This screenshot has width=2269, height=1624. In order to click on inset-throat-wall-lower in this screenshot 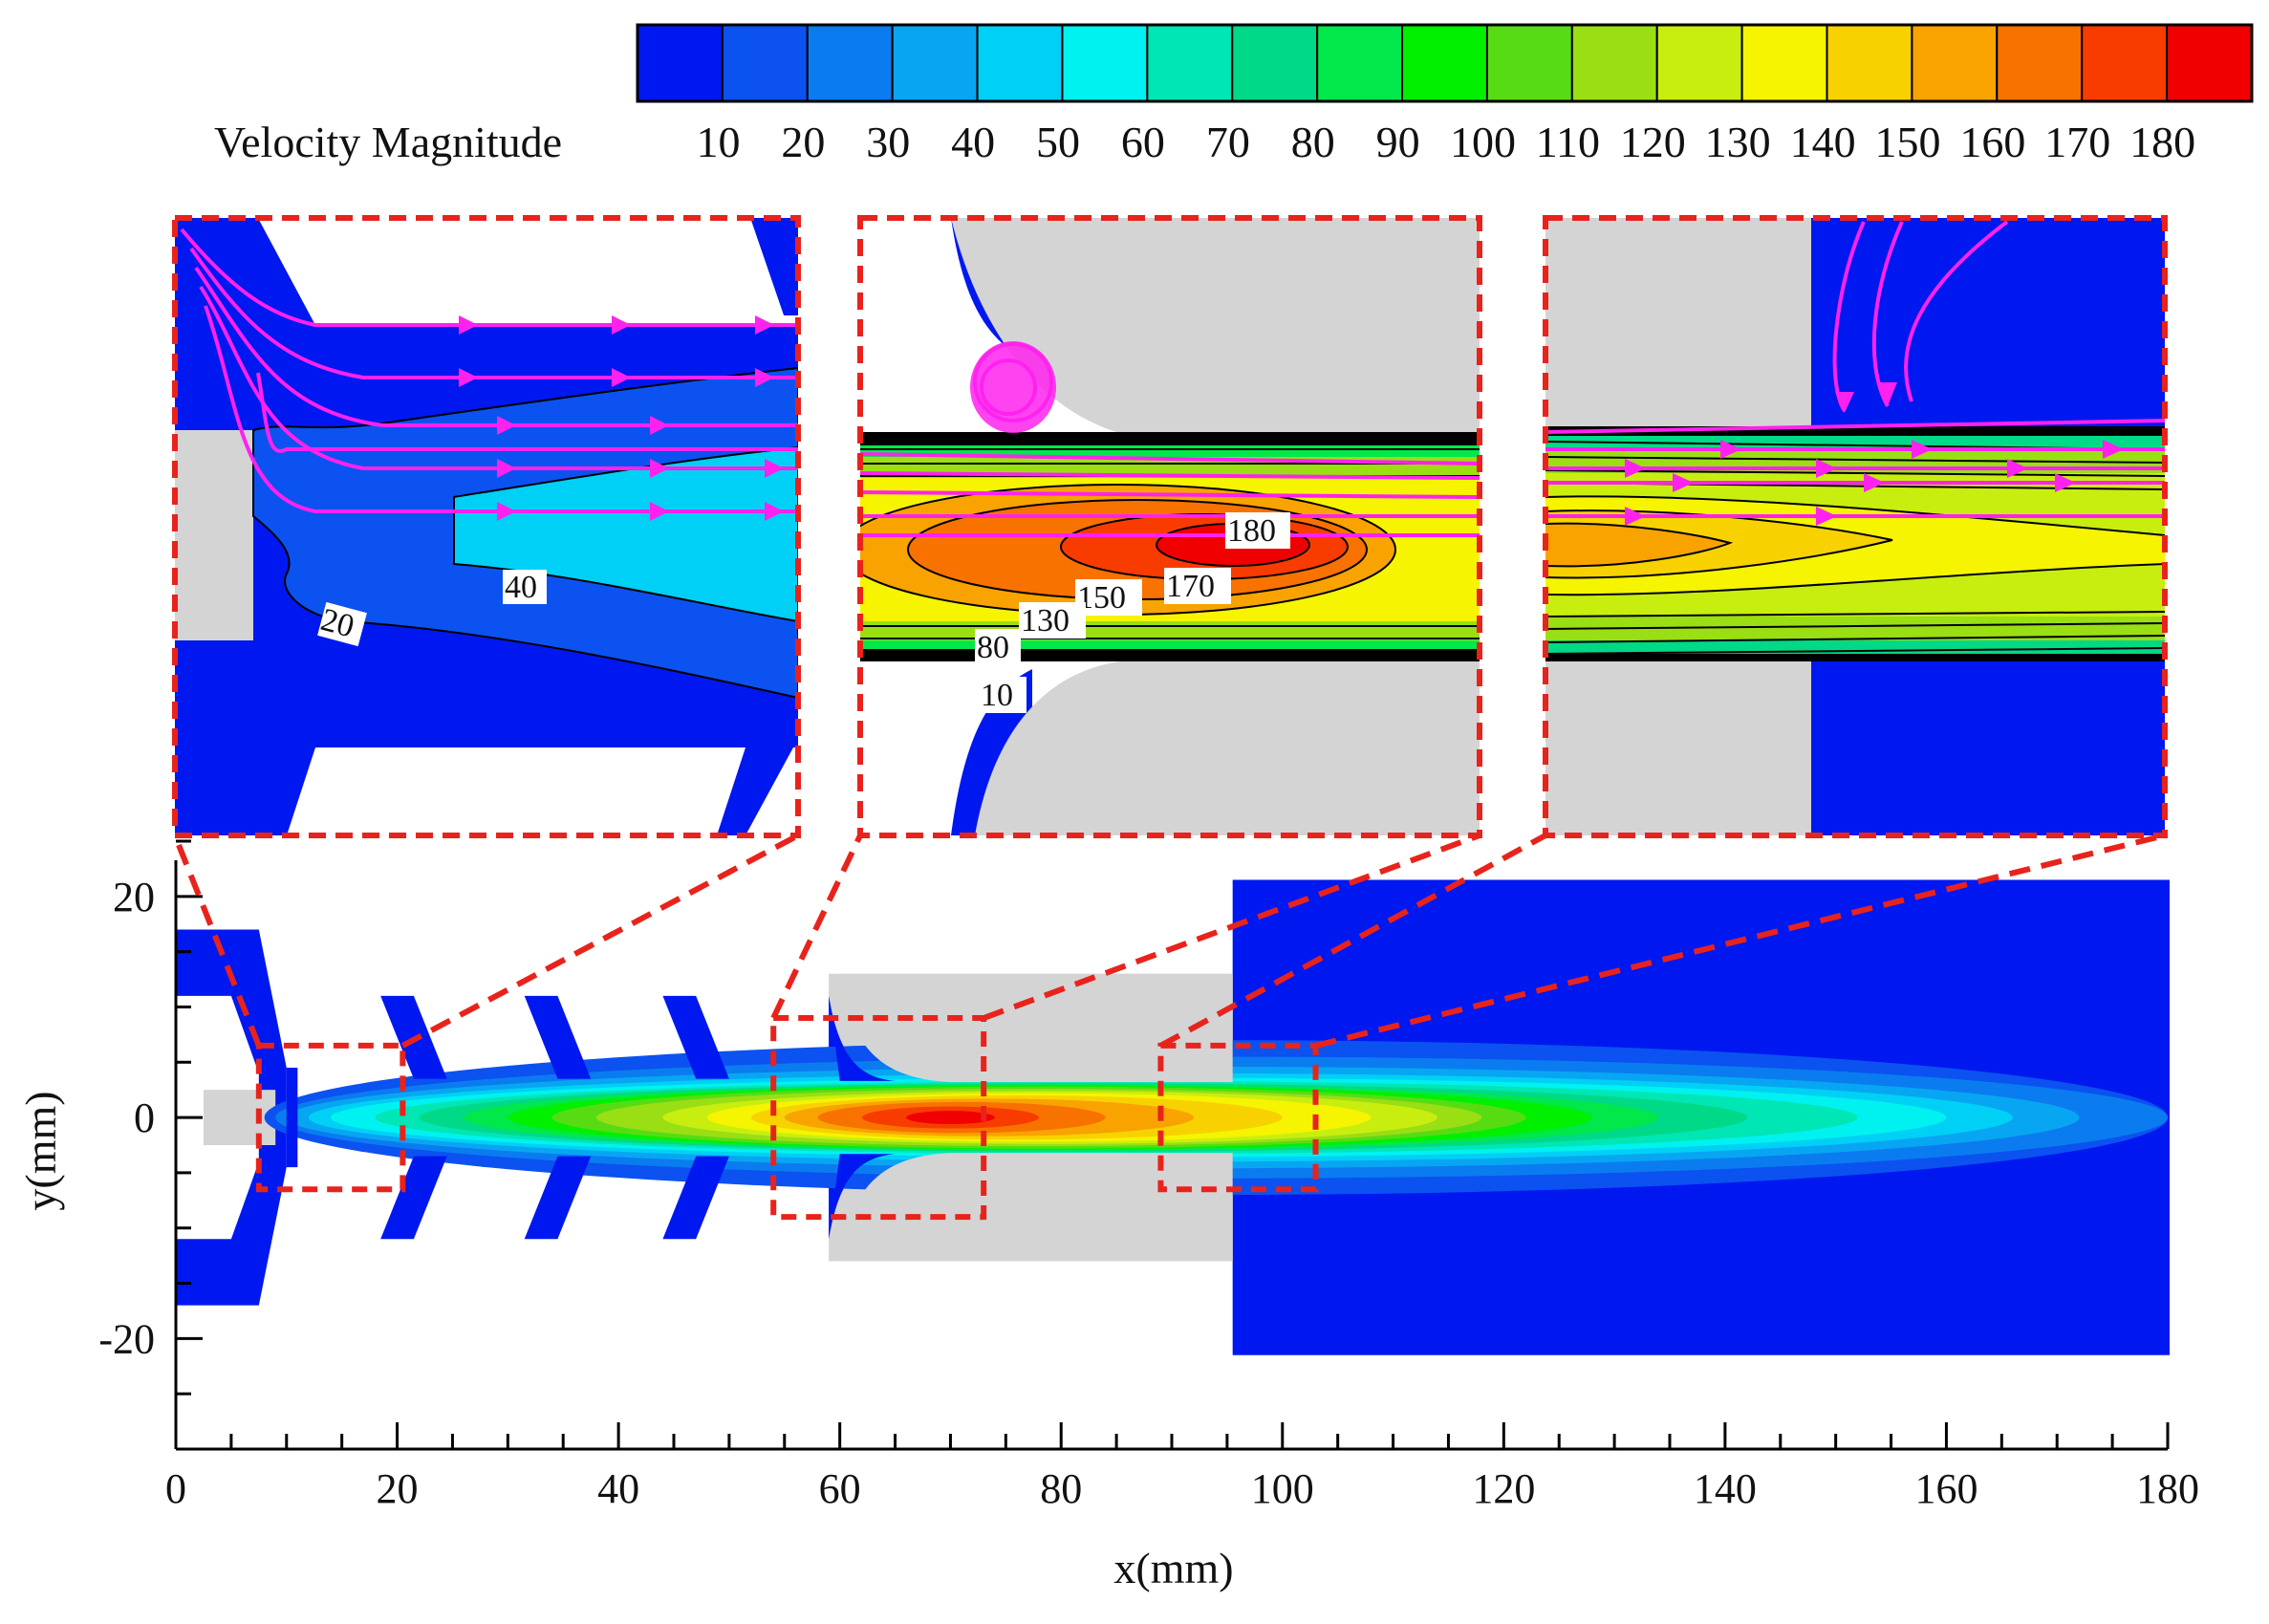, I will do `click(1227, 748)`.